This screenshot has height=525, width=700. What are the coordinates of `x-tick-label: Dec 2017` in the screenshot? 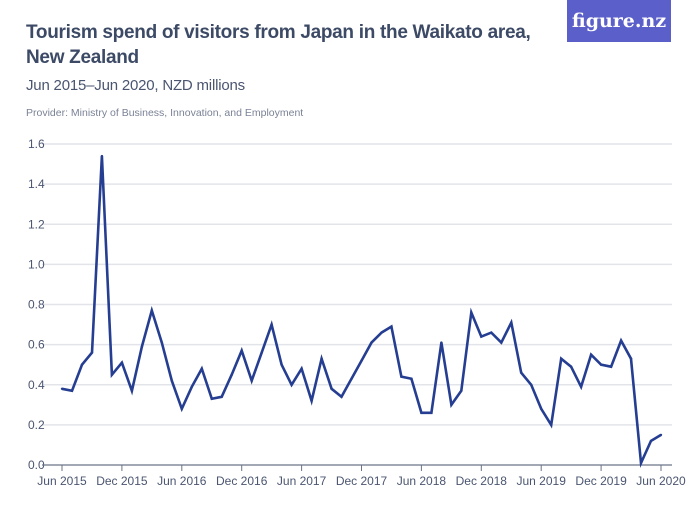 It's located at (362, 481).